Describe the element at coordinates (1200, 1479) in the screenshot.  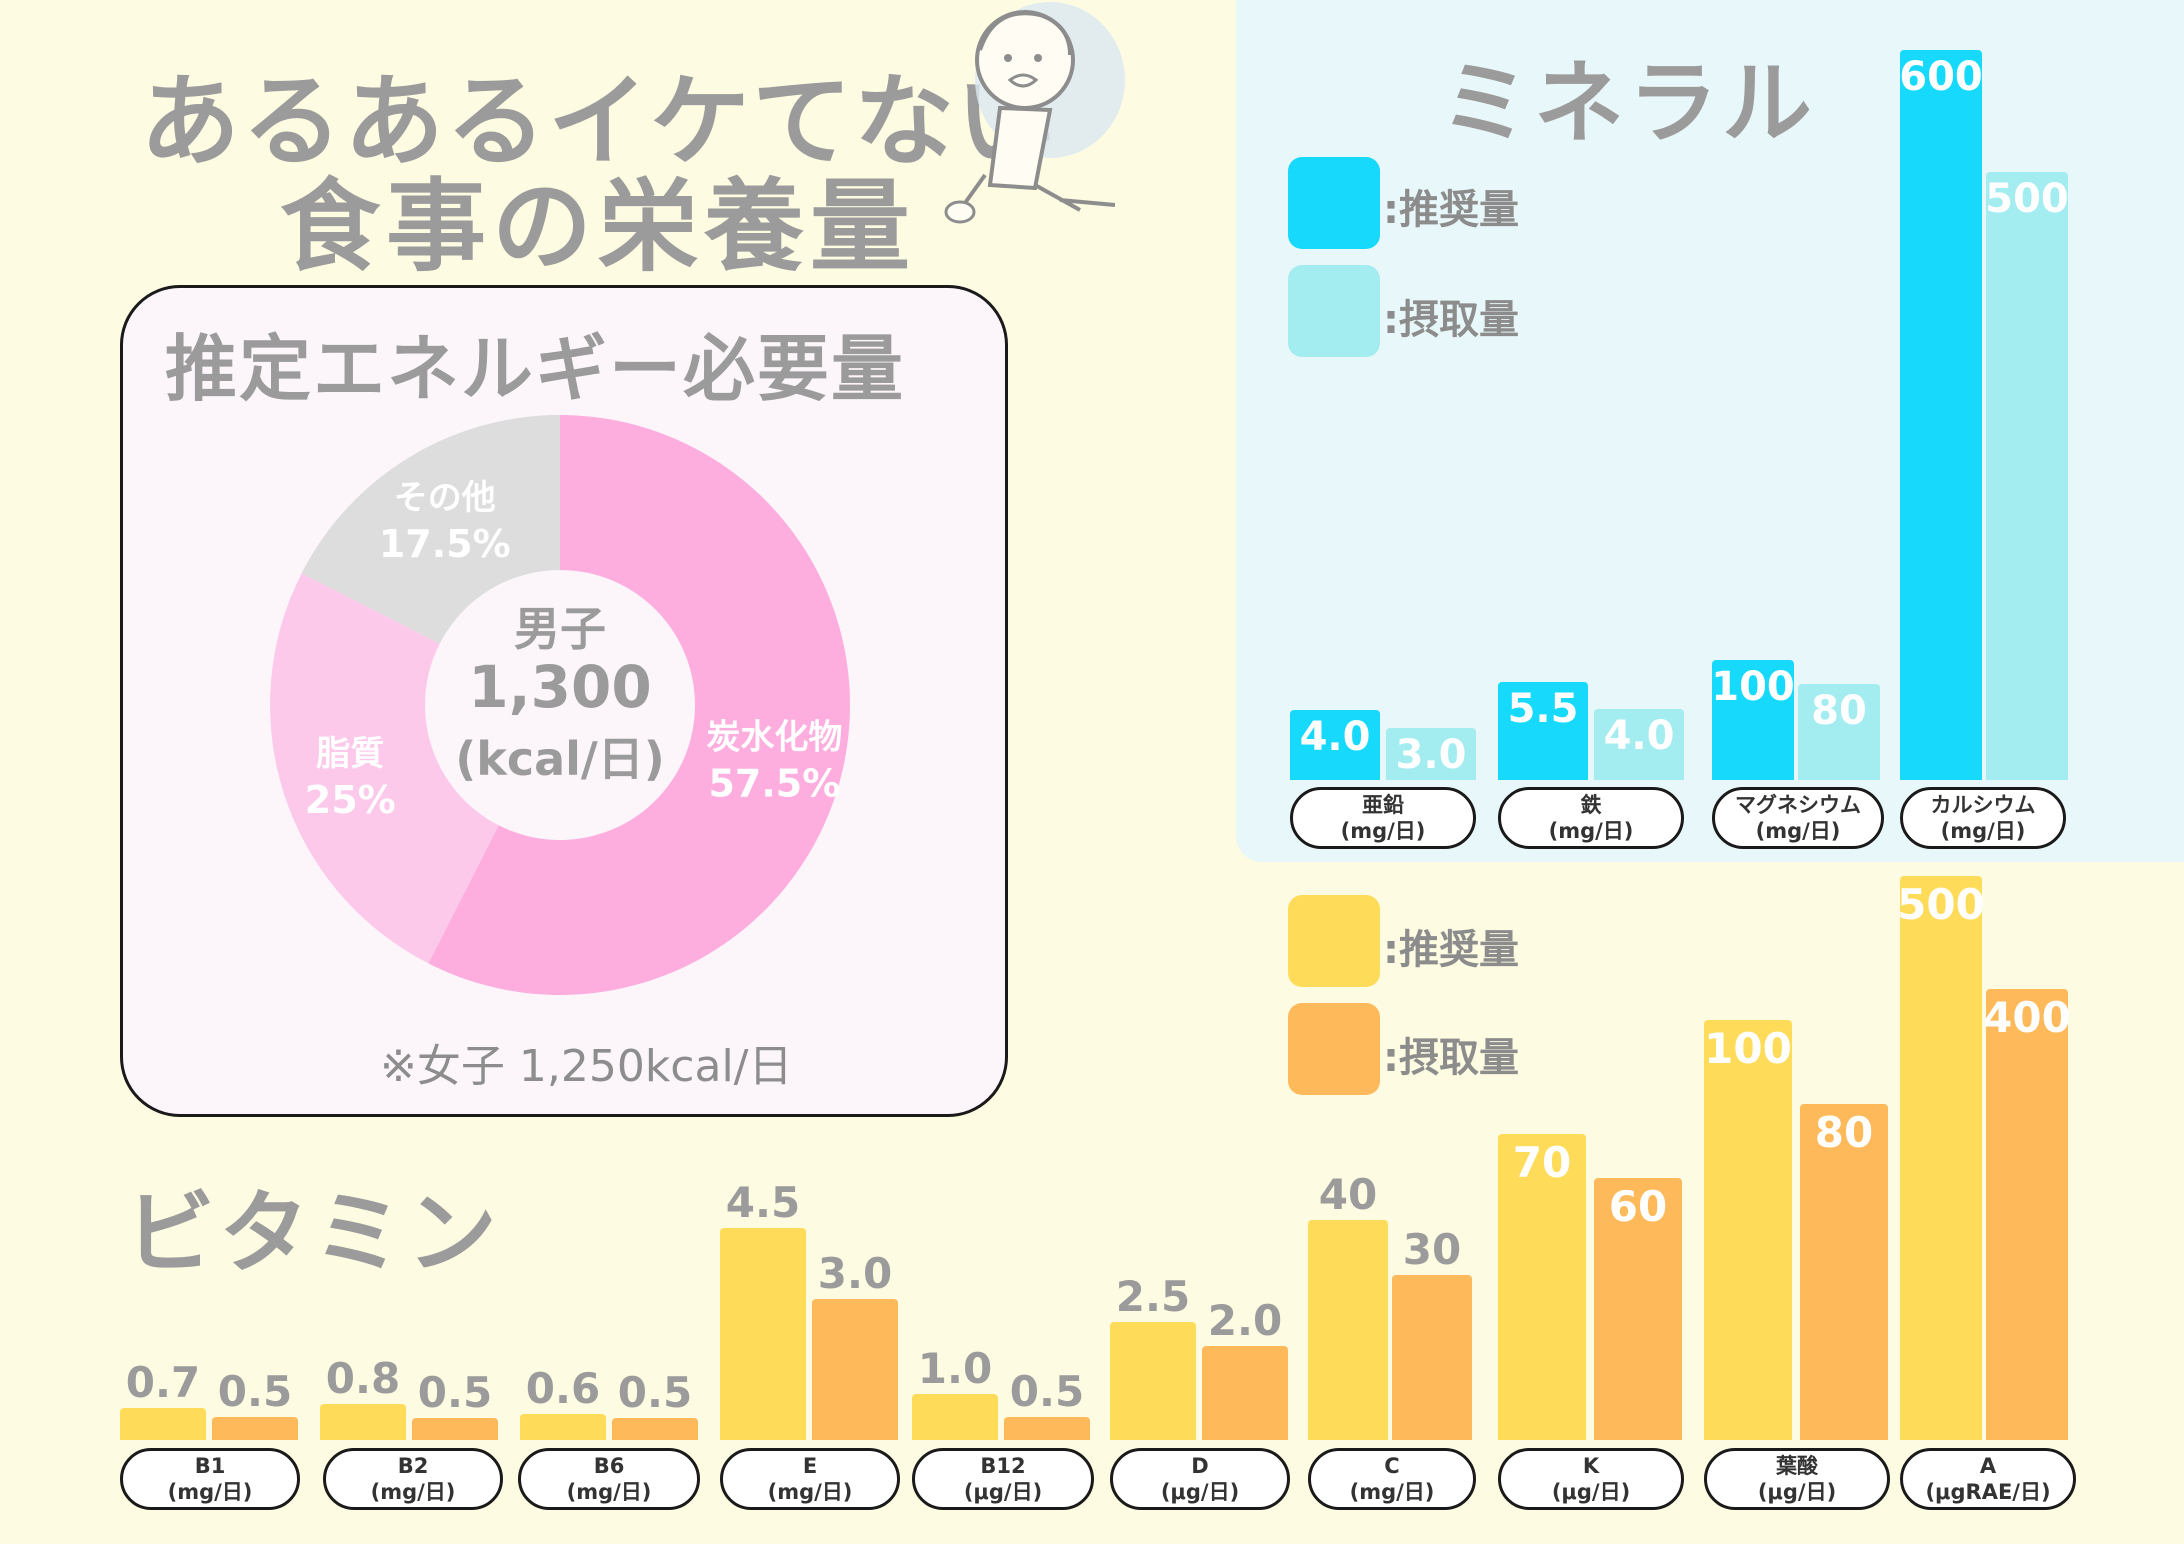
I see `category-label: D (μg/日)` at that location.